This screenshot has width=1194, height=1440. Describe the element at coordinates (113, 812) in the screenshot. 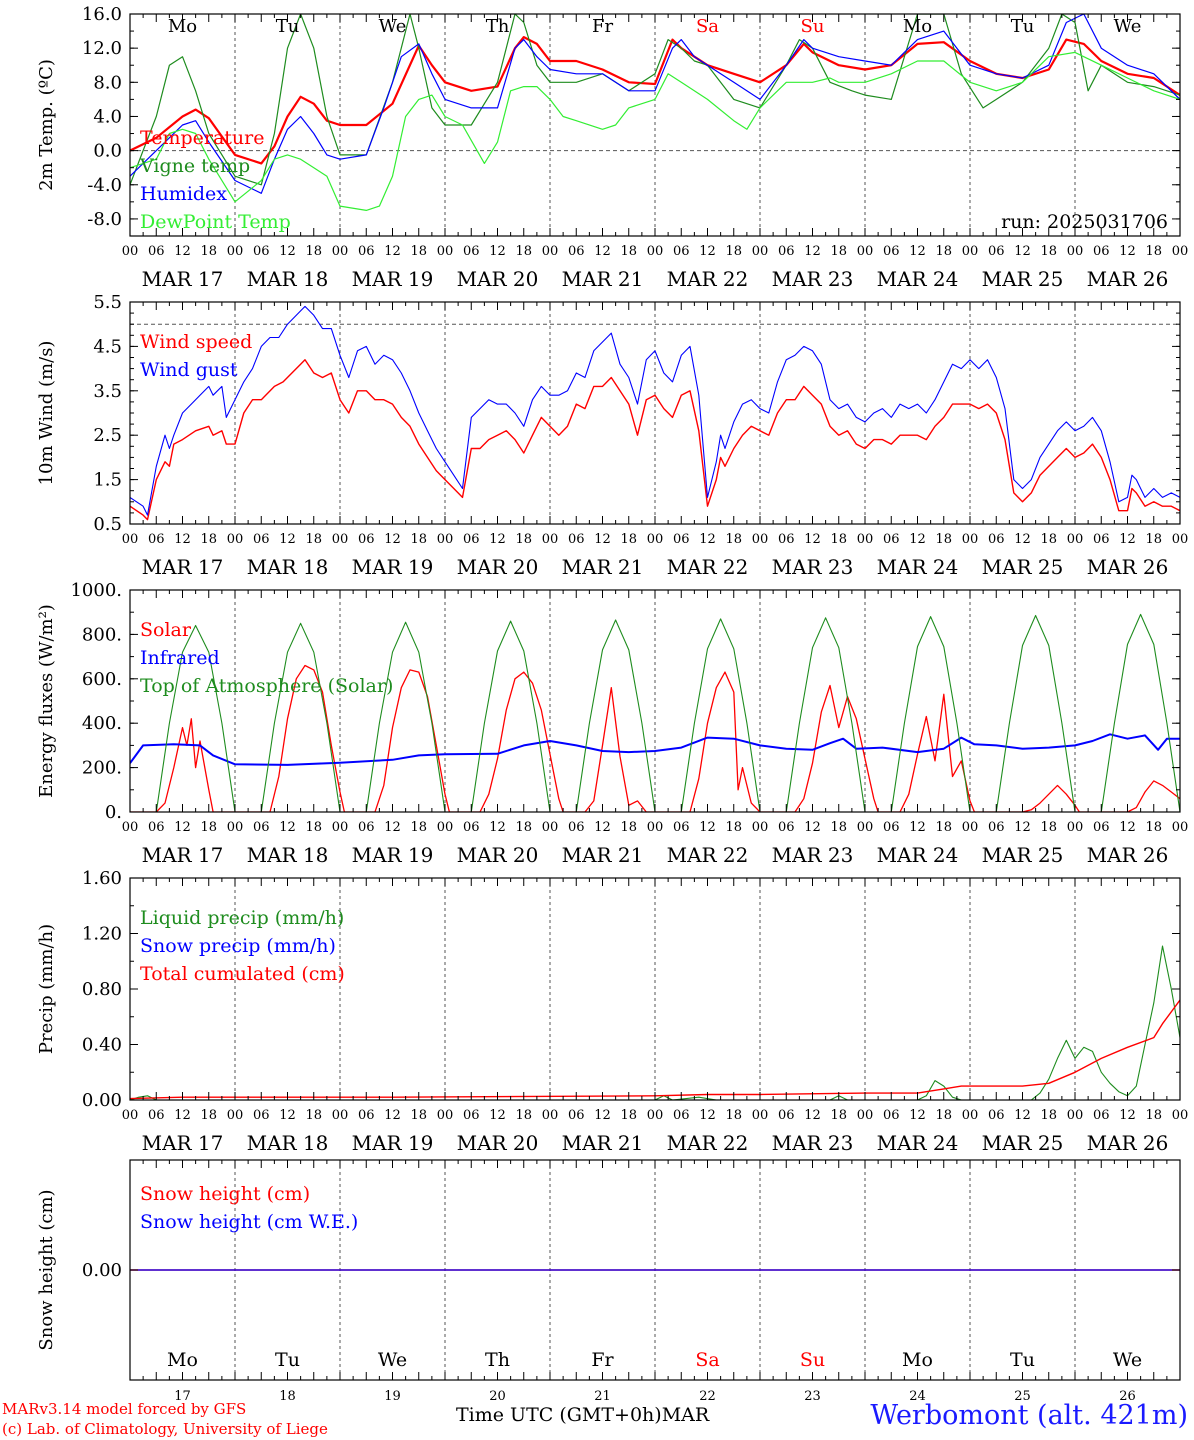

I see `y-tick-label: 0.` at that location.